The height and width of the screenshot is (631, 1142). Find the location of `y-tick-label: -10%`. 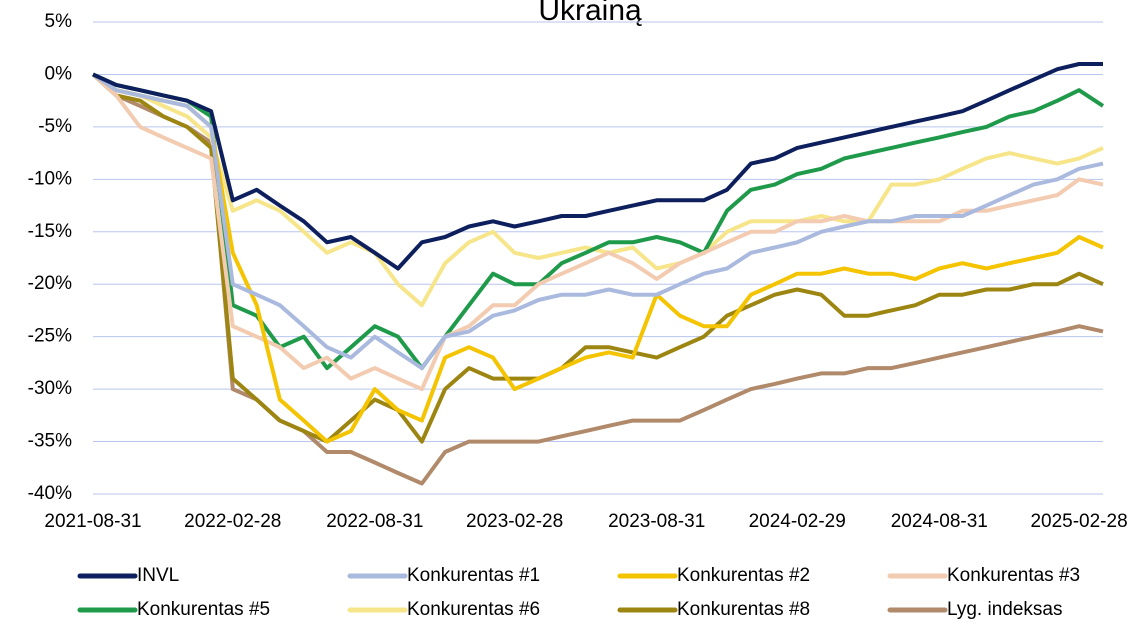

y-tick-label: -10% is located at coordinates (50, 178).